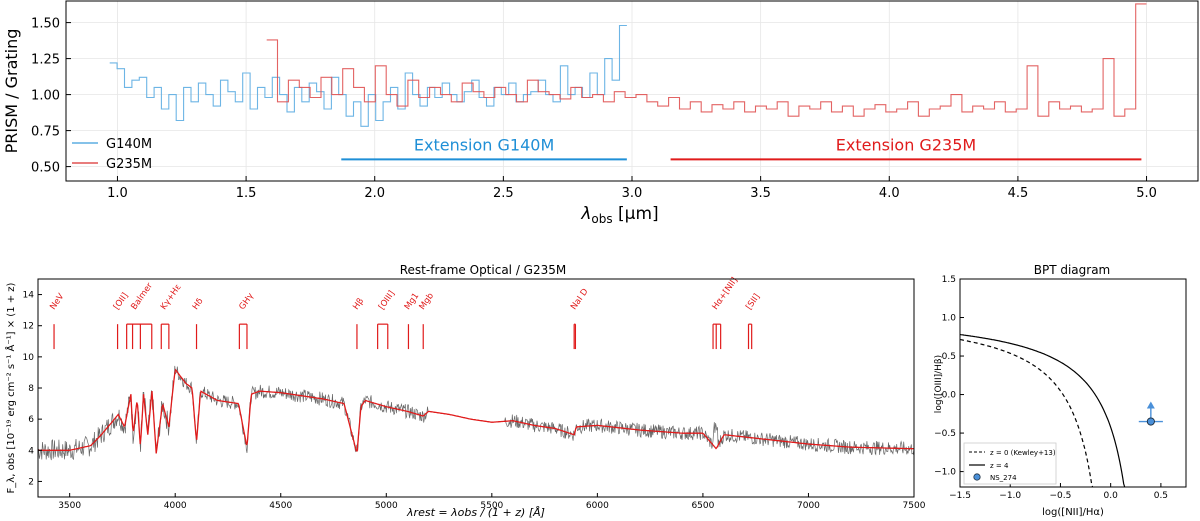 Image resolution: width=1200 pixels, height=521 pixels. What do you see at coordinates (484, 144) in the screenshot?
I see `extension-label-0: Extension G140M` at bounding box center [484, 144].